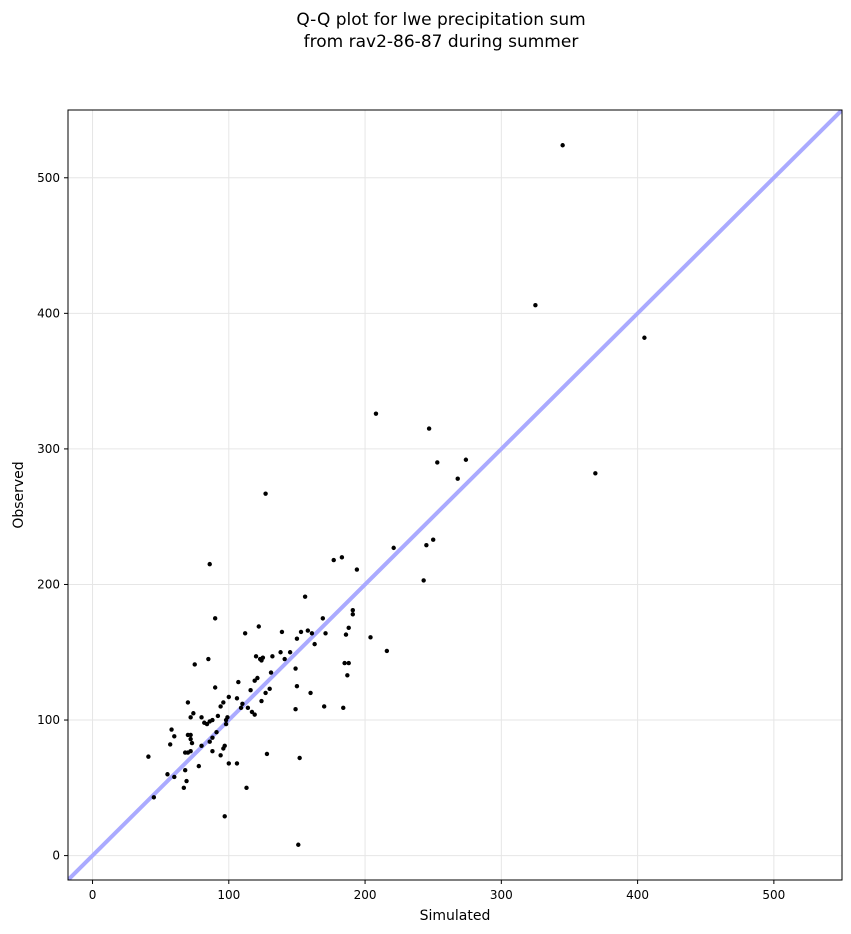 This screenshot has height=934, width=851. I want to click on x-tick-label: 100, so click(228, 895).